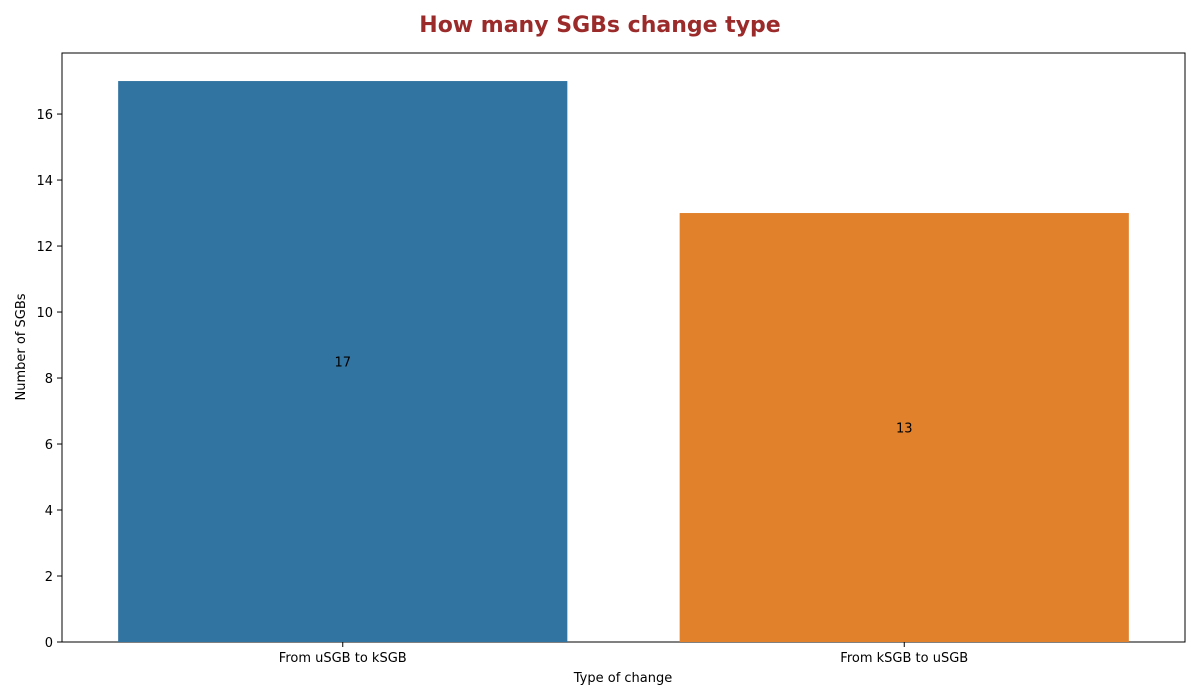 This screenshot has width=1200, height=700. Describe the element at coordinates (44, 313) in the screenshot. I see `y-tick-label-10: 10` at that location.